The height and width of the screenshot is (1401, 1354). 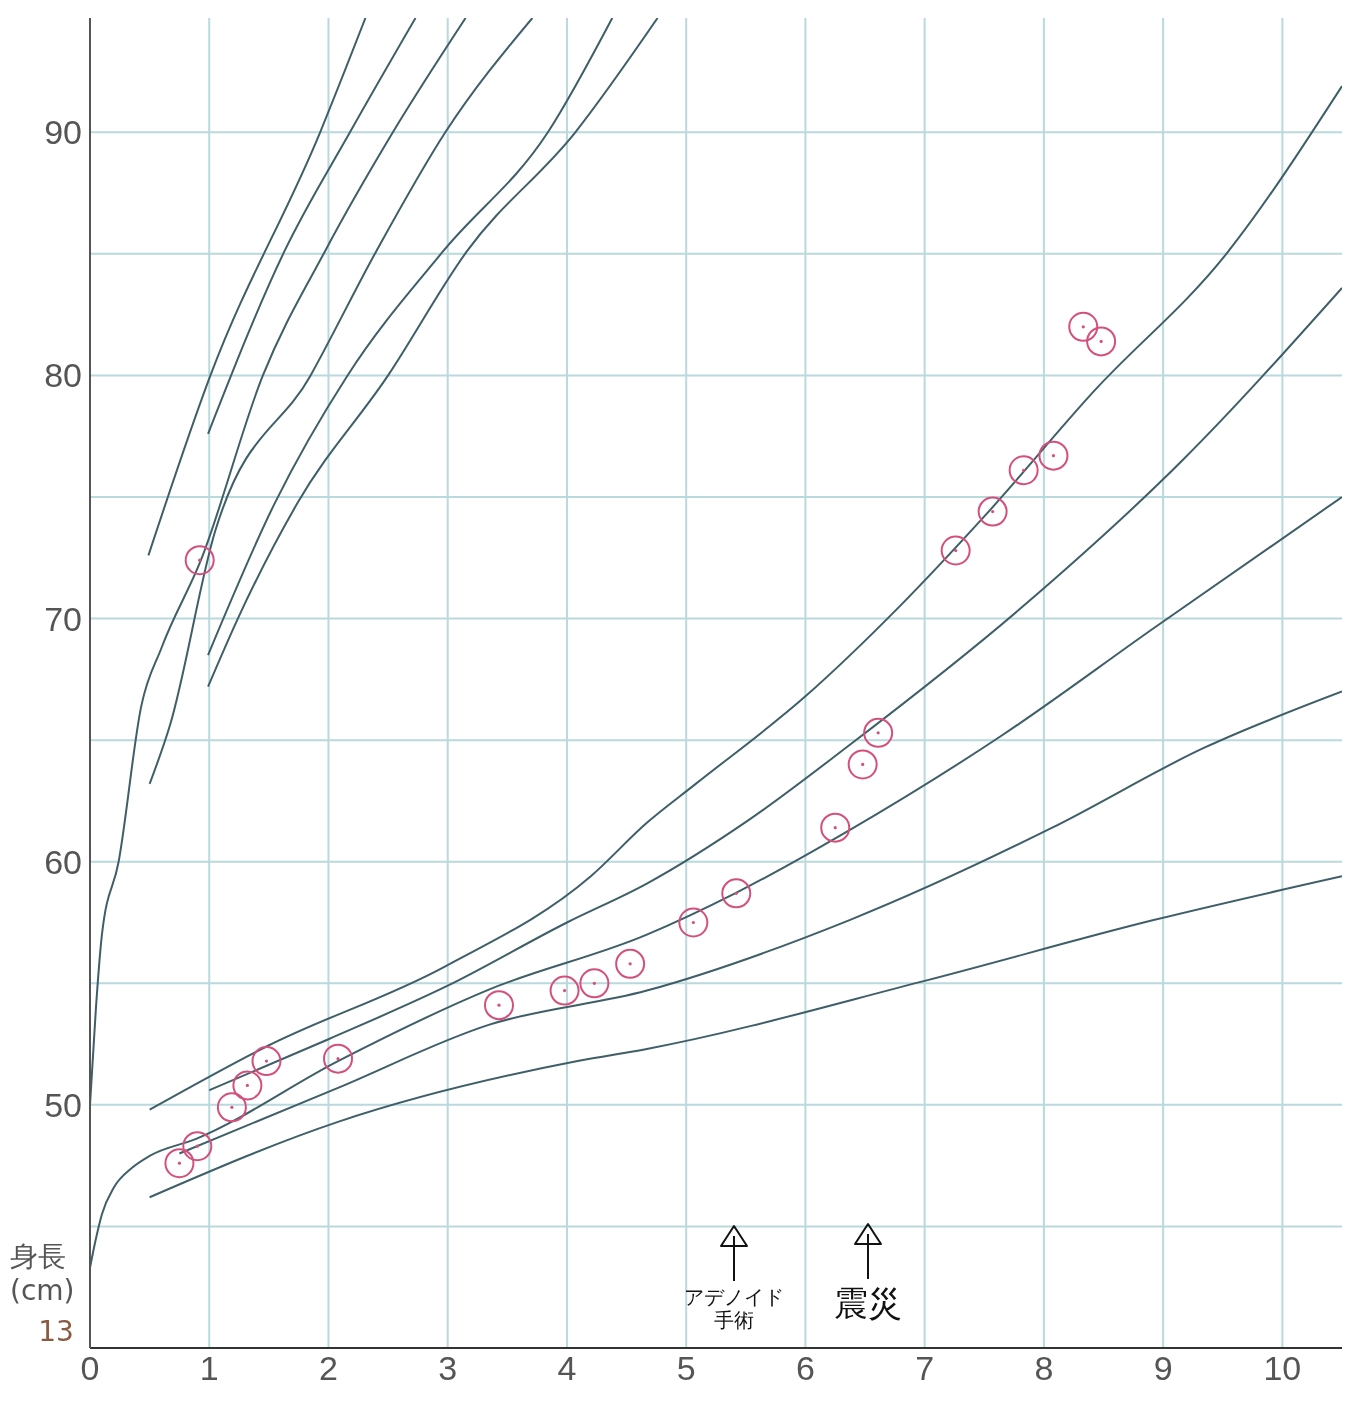 What do you see at coordinates (63, 861) in the screenshot?
I see `y-tick-label: 60` at bounding box center [63, 861].